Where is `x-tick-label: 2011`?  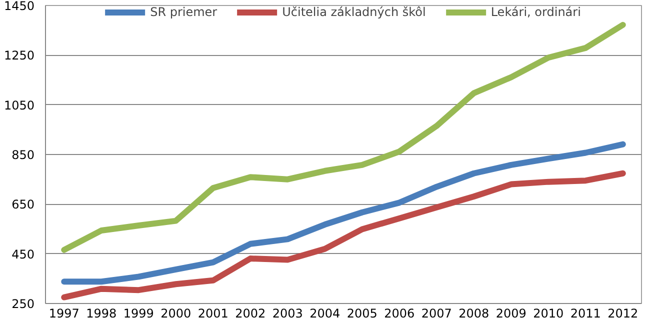
x-tick-label: 2011 is located at coordinates (585, 313).